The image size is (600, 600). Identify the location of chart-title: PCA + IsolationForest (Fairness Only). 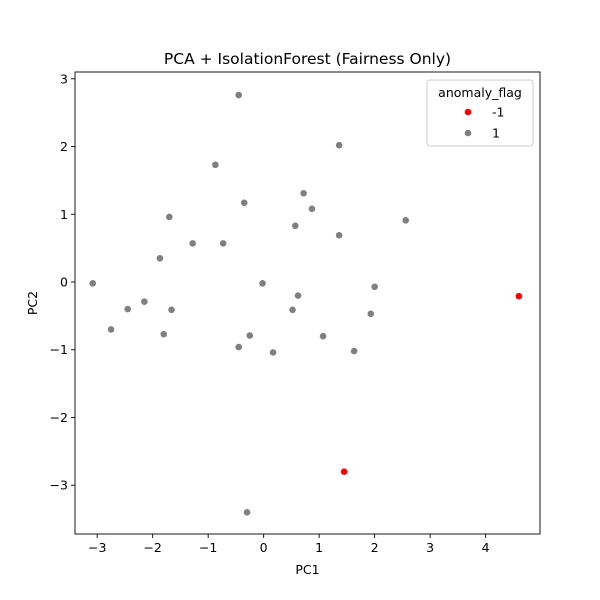
(307, 59).